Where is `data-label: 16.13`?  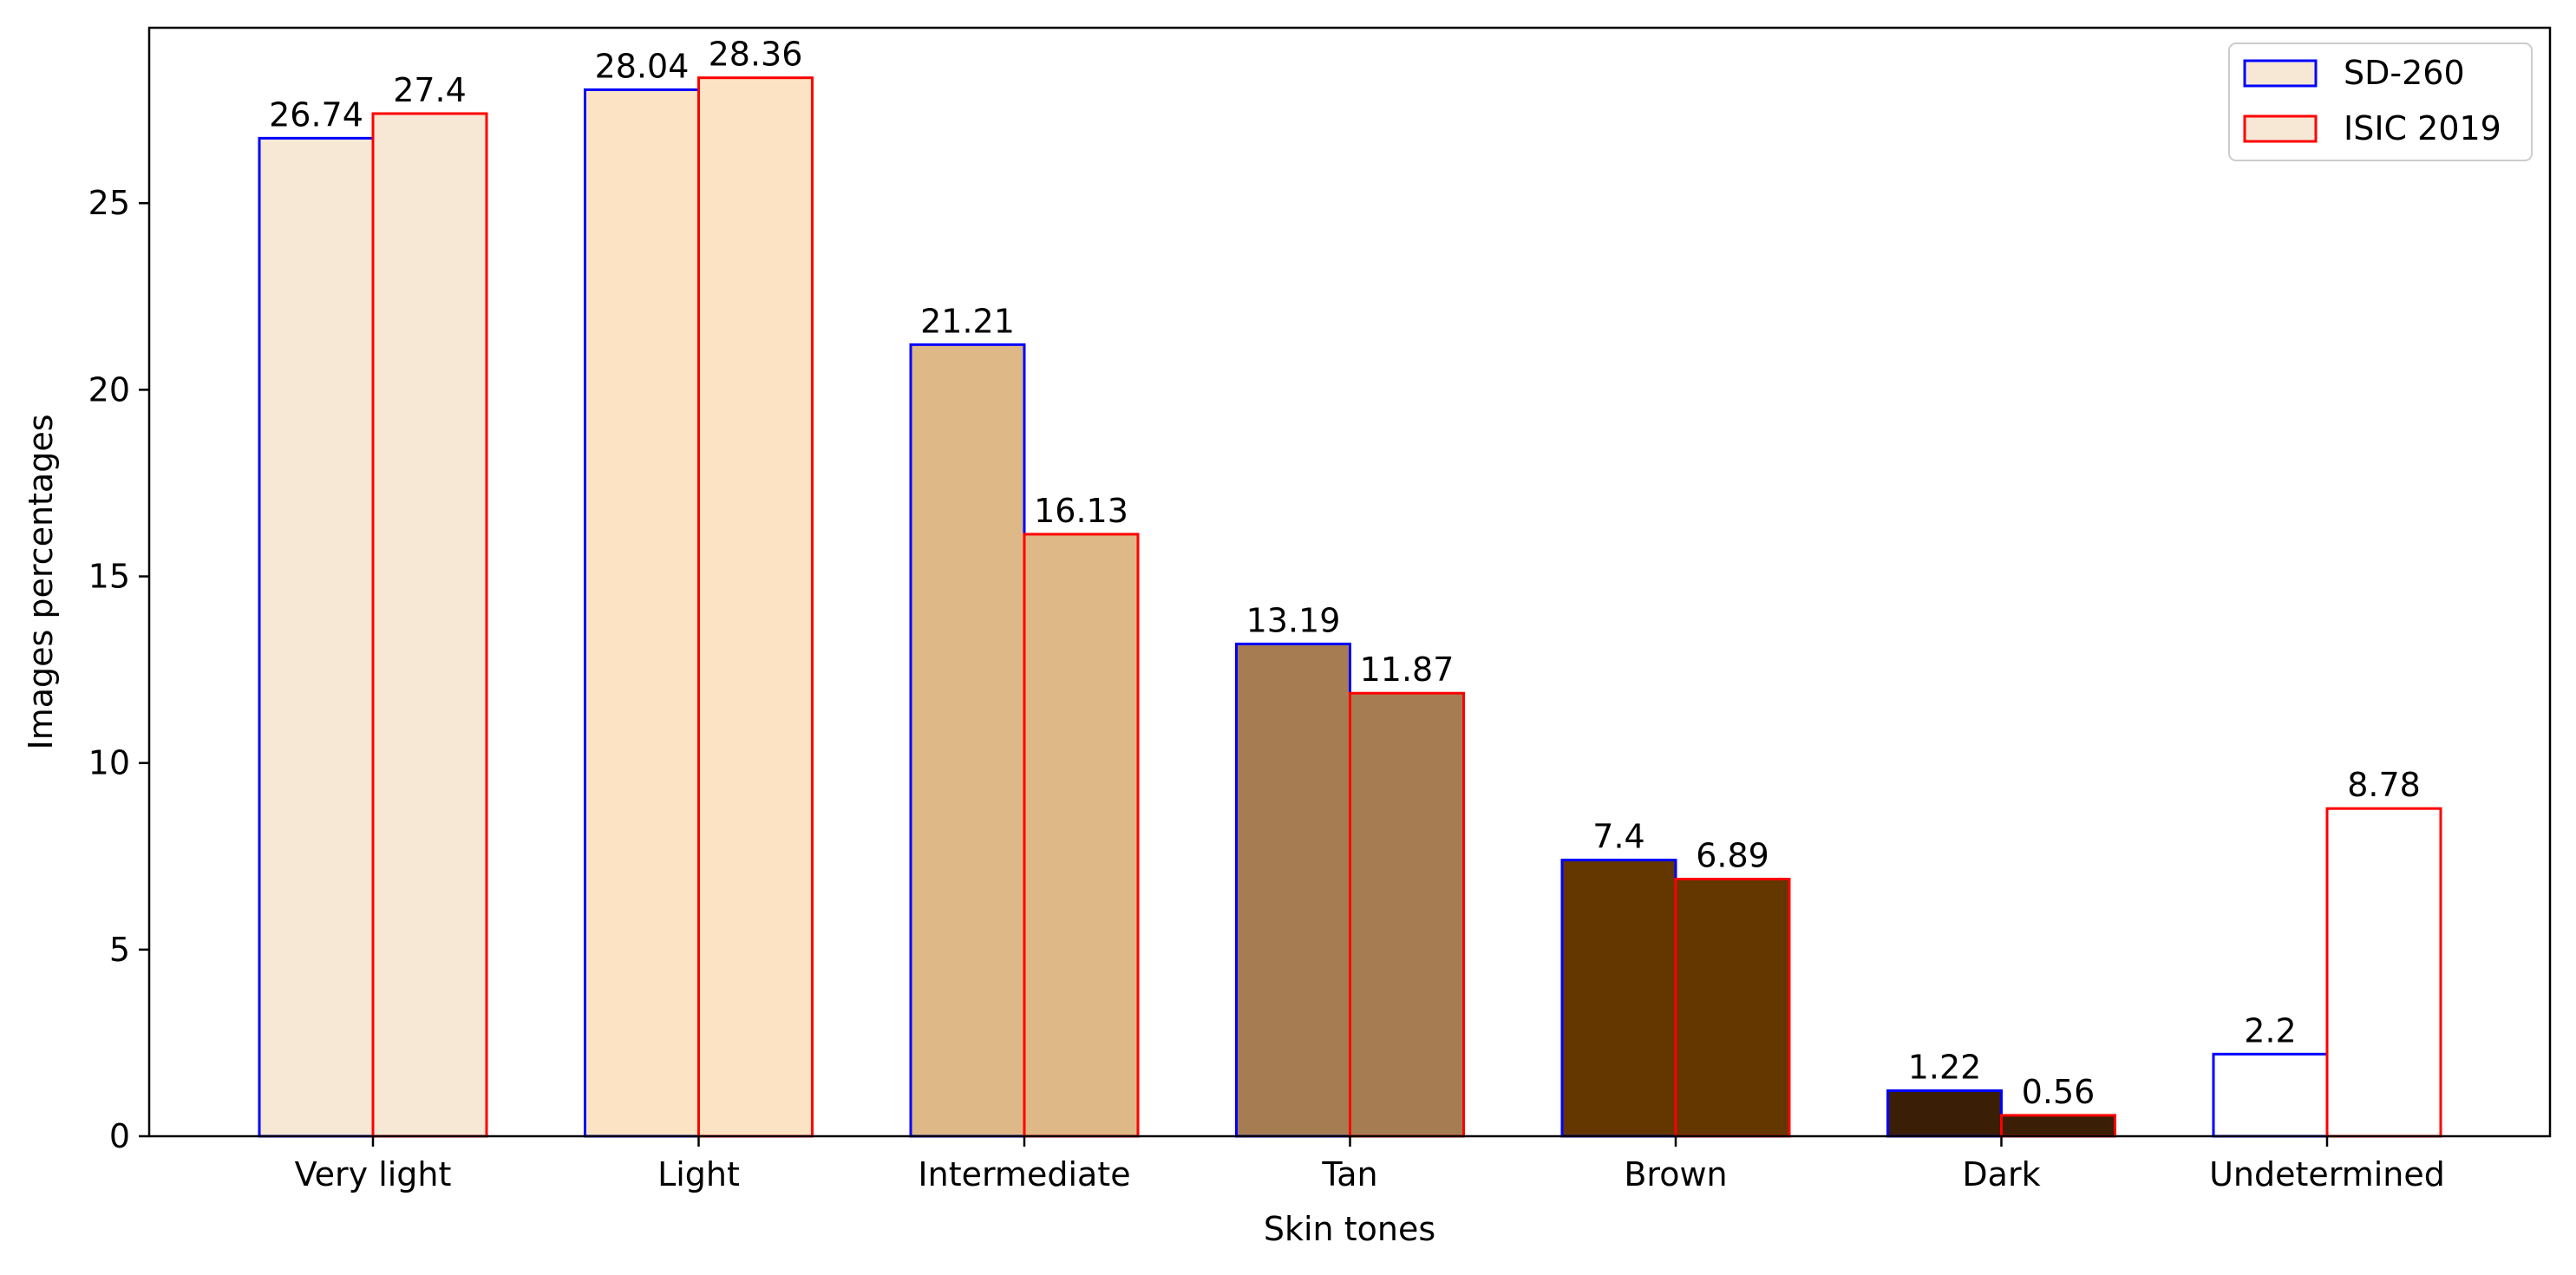
data-label: 16.13 is located at coordinates (1081, 511).